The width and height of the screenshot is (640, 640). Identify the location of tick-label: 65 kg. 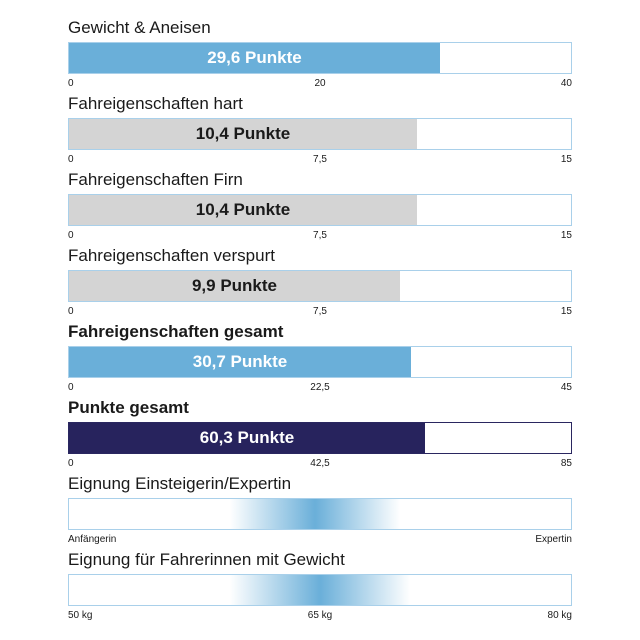
(320, 615).